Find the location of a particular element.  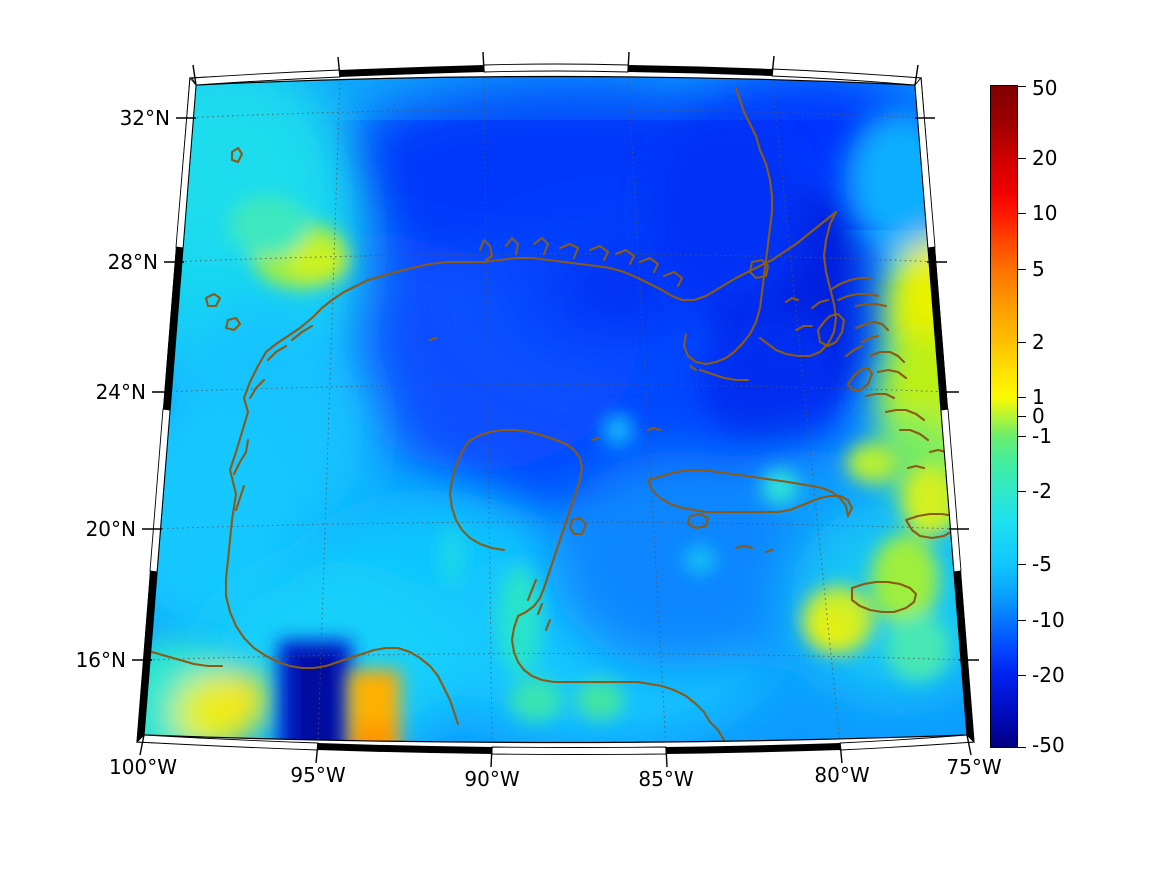

colorbar-label-50: 50 is located at coordinates (1045, 88).